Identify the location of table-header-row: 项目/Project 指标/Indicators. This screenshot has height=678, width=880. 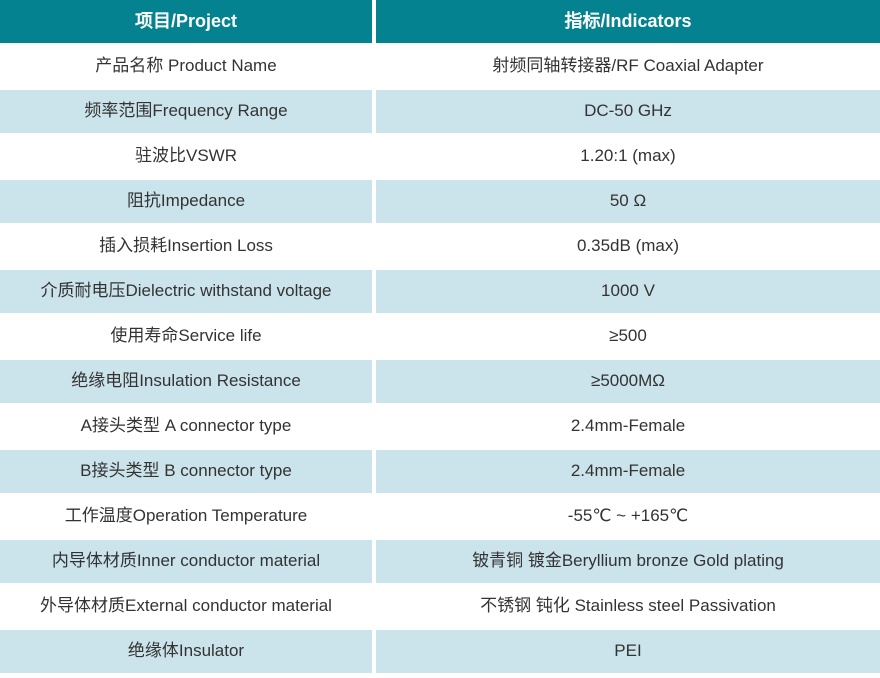
(440, 21).